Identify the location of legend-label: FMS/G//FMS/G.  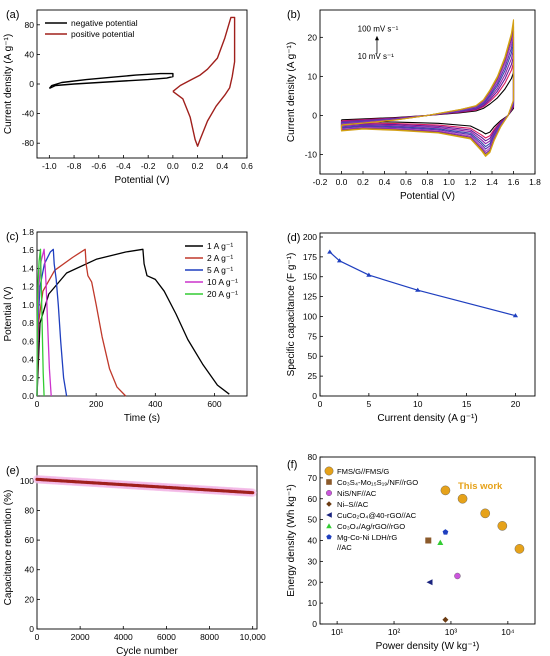
(363, 471).